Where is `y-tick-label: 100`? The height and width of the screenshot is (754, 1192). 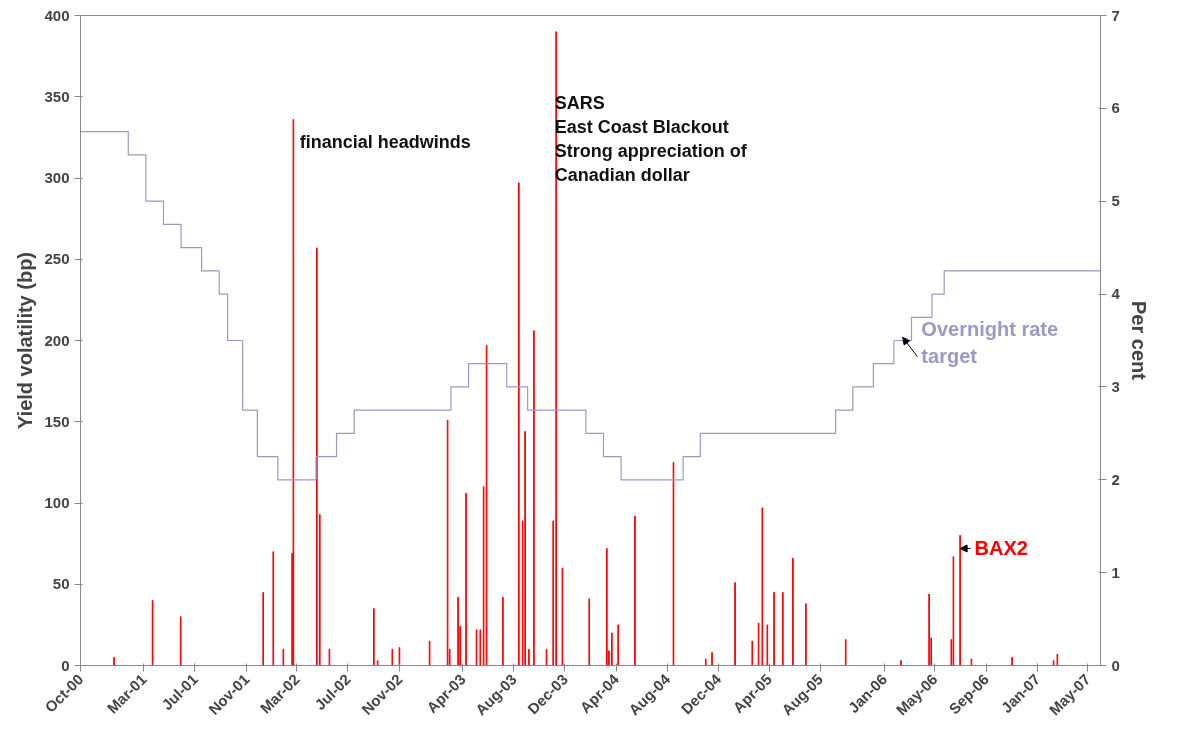
y-tick-label: 100 is located at coordinates (57, 502).